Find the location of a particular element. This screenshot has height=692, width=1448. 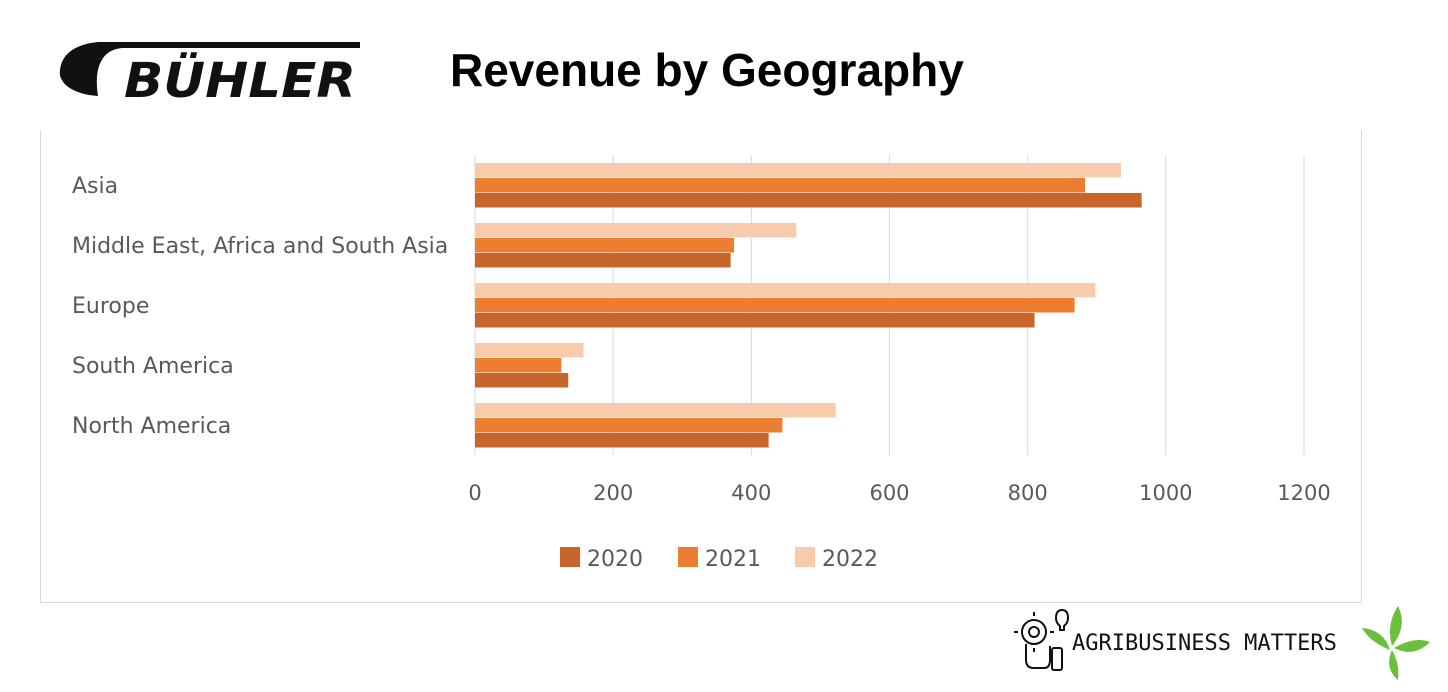

logo-swoosh is located at coordinates (209, 69).